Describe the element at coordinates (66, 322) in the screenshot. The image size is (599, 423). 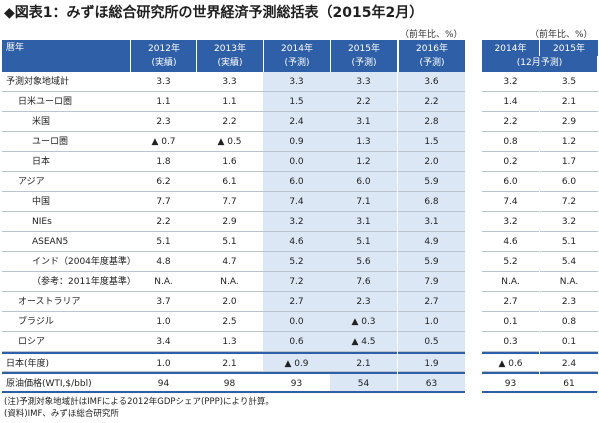
I see `row-label: ブラジル` at that location.